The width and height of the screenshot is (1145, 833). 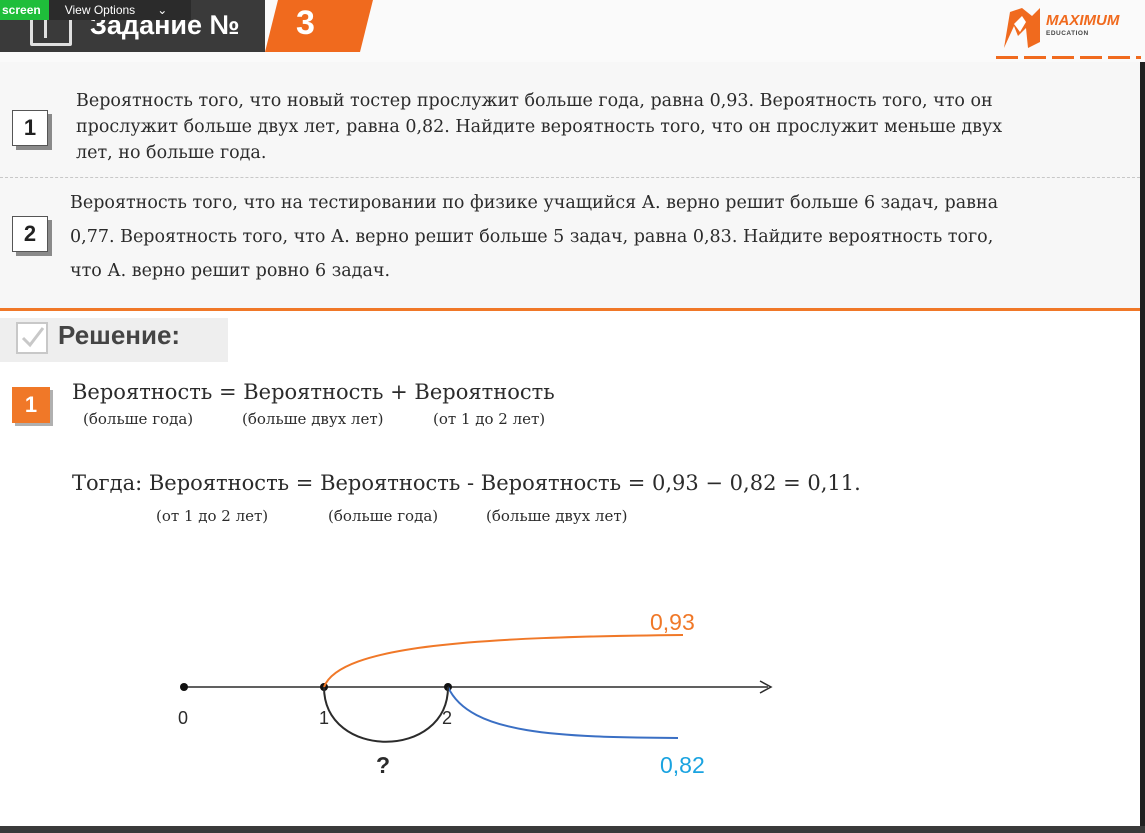 What do you see at coordinates (570, 309) in the screenshot?
I see `section-rule` at bounding box center [570, 309].